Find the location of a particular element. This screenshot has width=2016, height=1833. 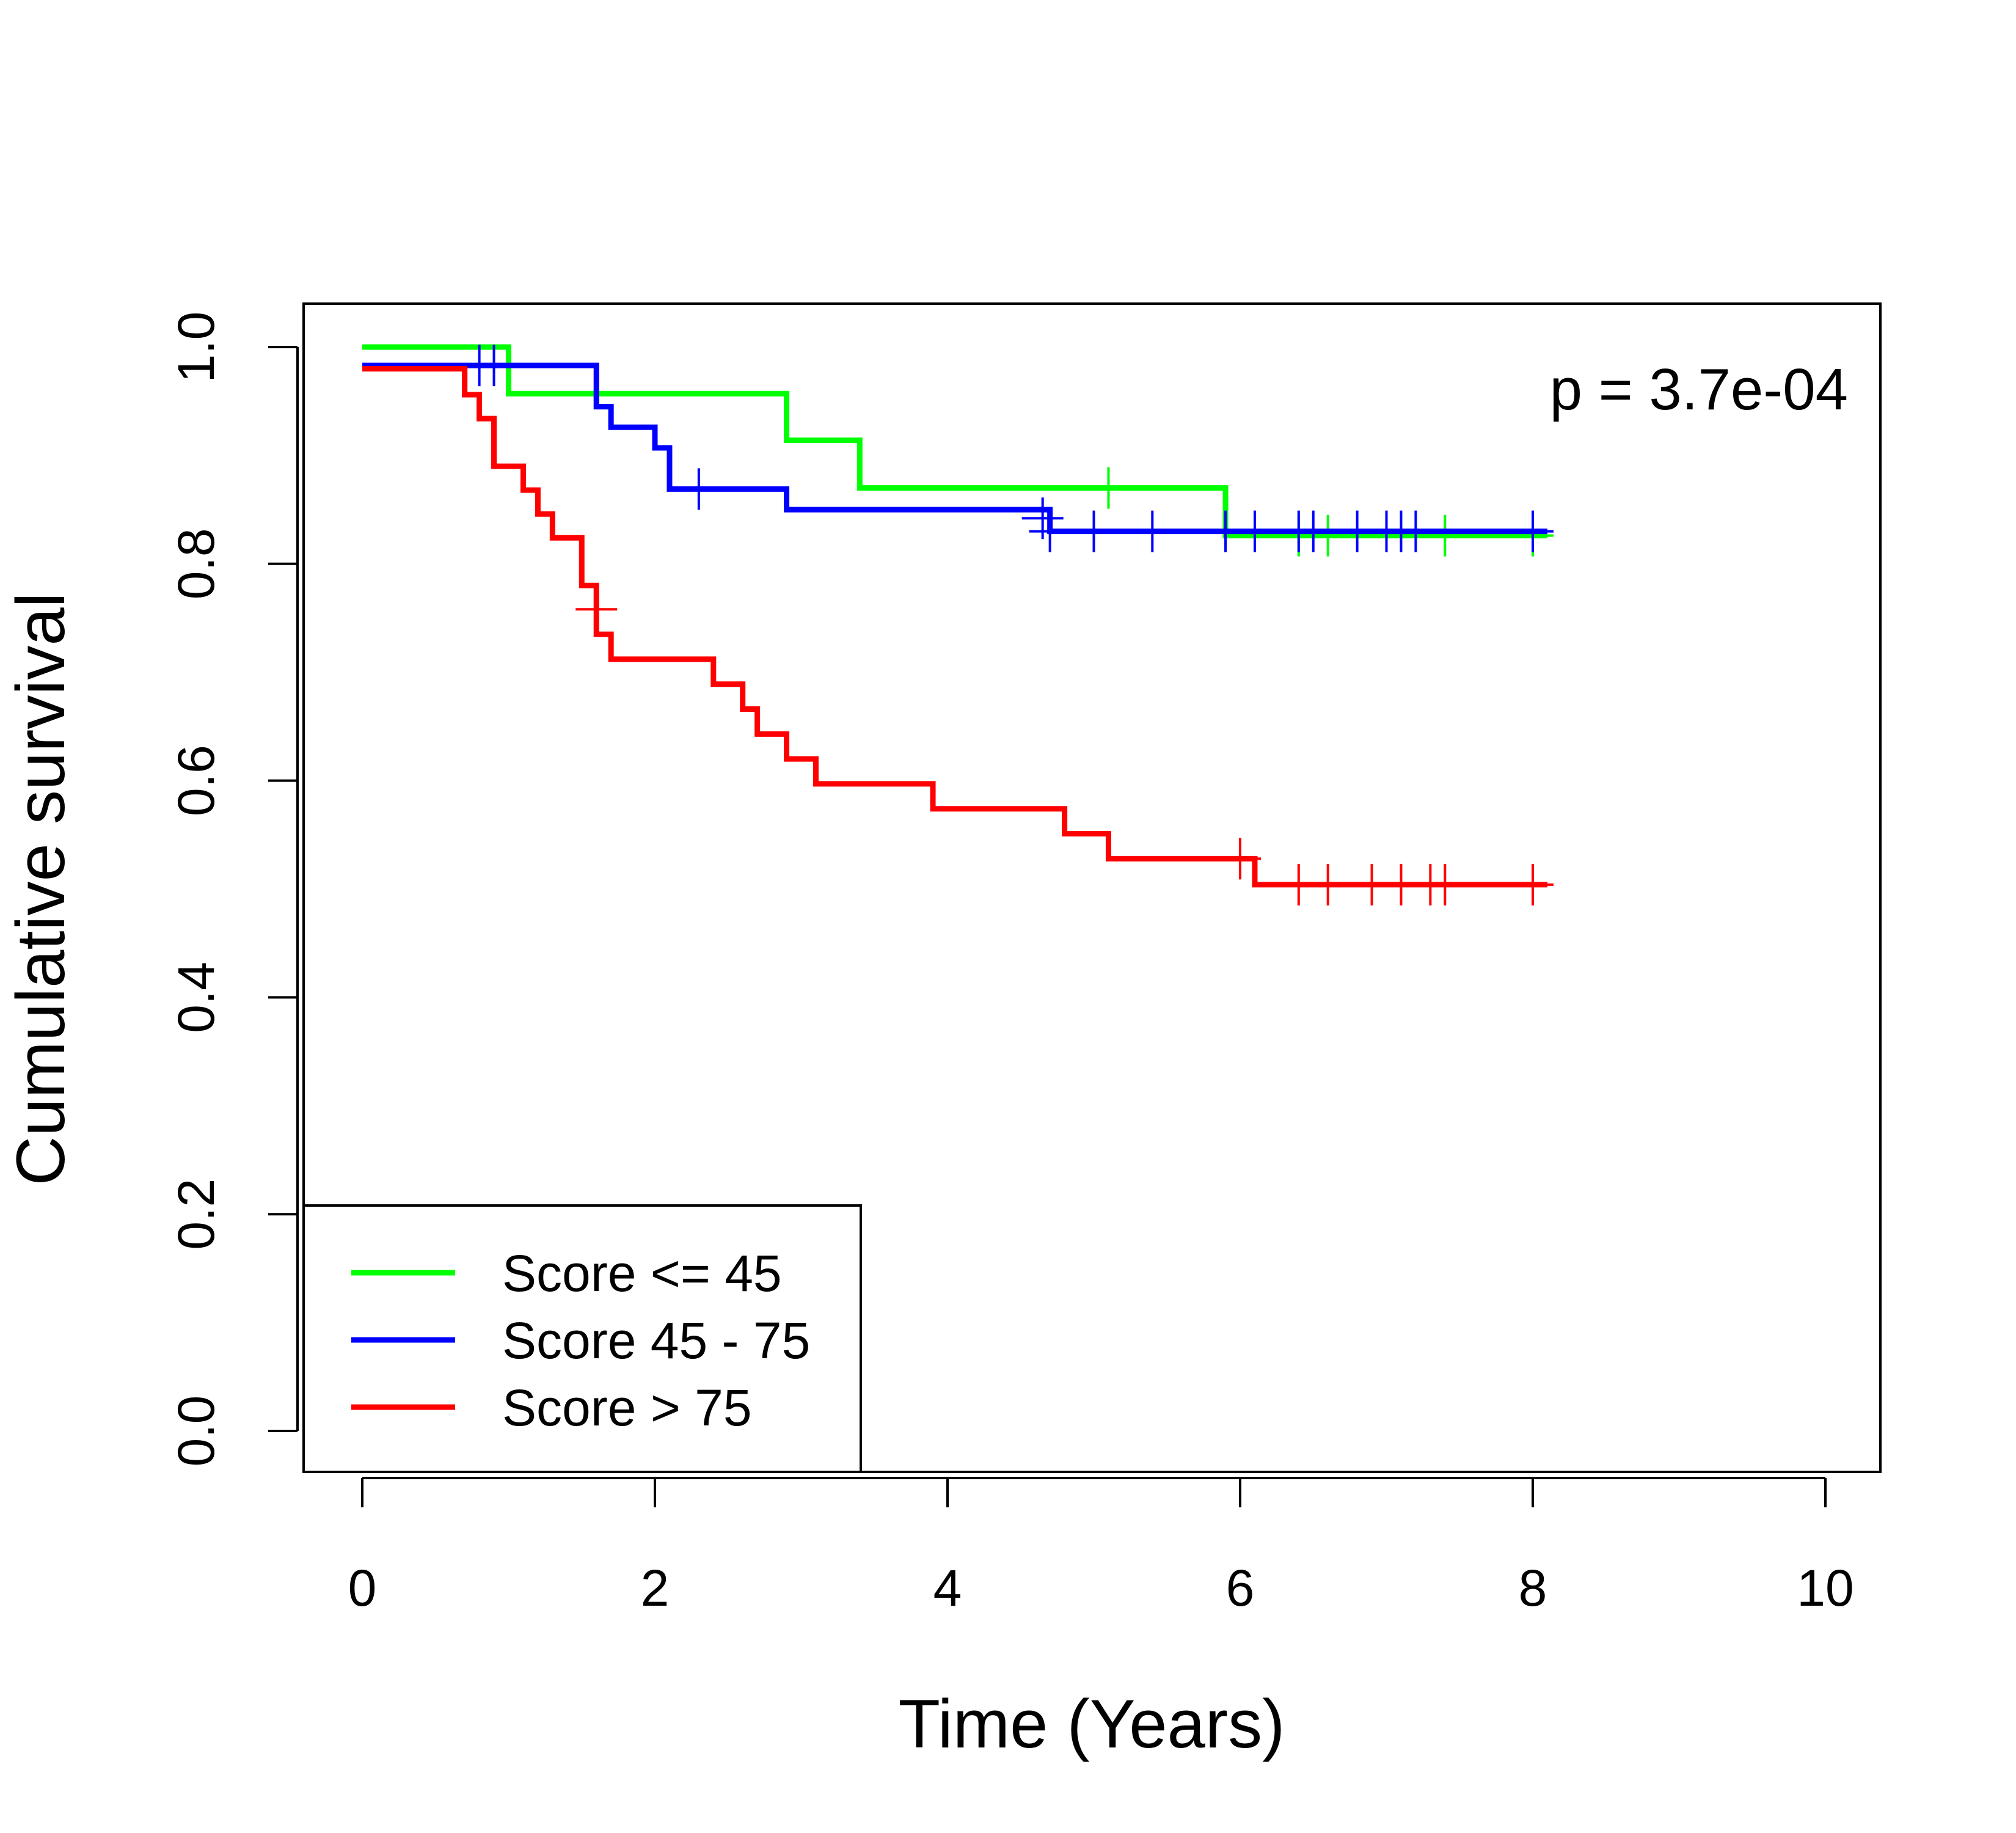

legend-label-score-le-45: Score <= 45 is located at coordinates (642, 1273).